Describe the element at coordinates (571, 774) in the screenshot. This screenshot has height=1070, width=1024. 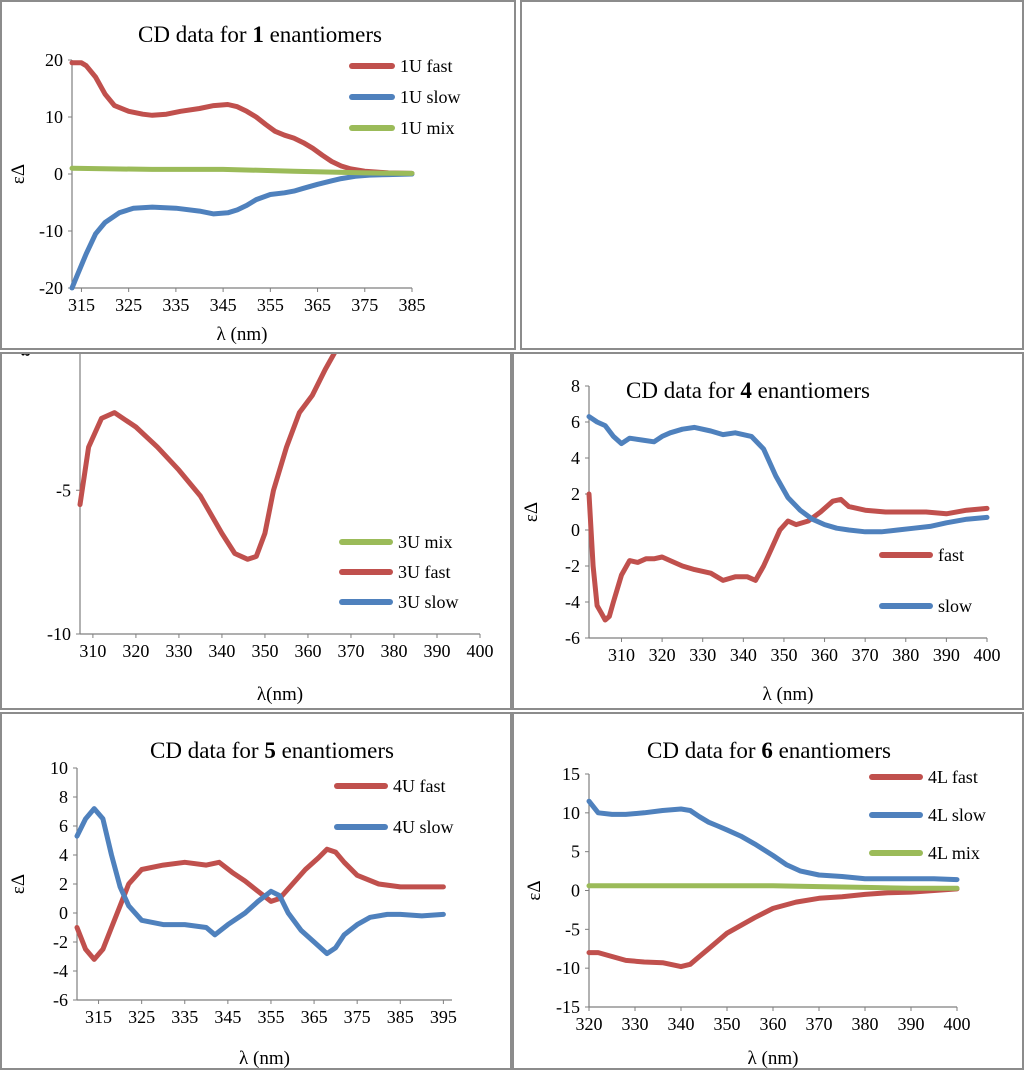
I see `y-tick-label: 15` at that location.